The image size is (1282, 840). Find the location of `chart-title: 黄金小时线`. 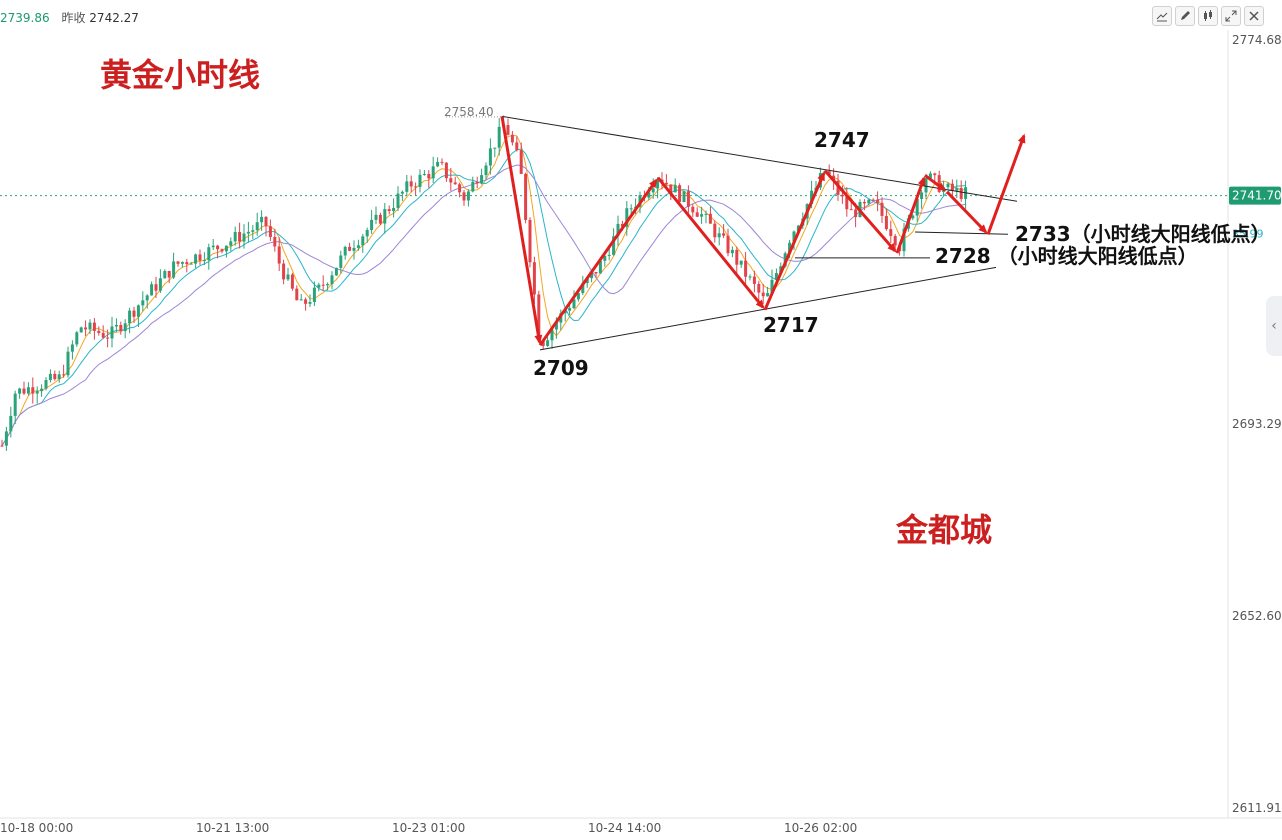

chart-title: 黄金小时线 is located at coordinates (180, 75).